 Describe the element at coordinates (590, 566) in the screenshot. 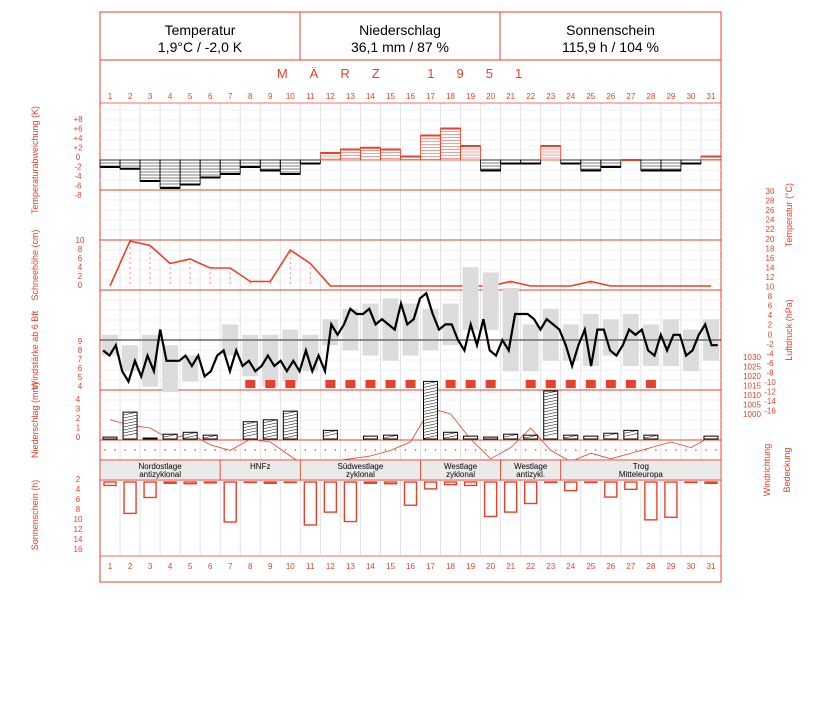

I see `day-label-bottom: 25` at that location.